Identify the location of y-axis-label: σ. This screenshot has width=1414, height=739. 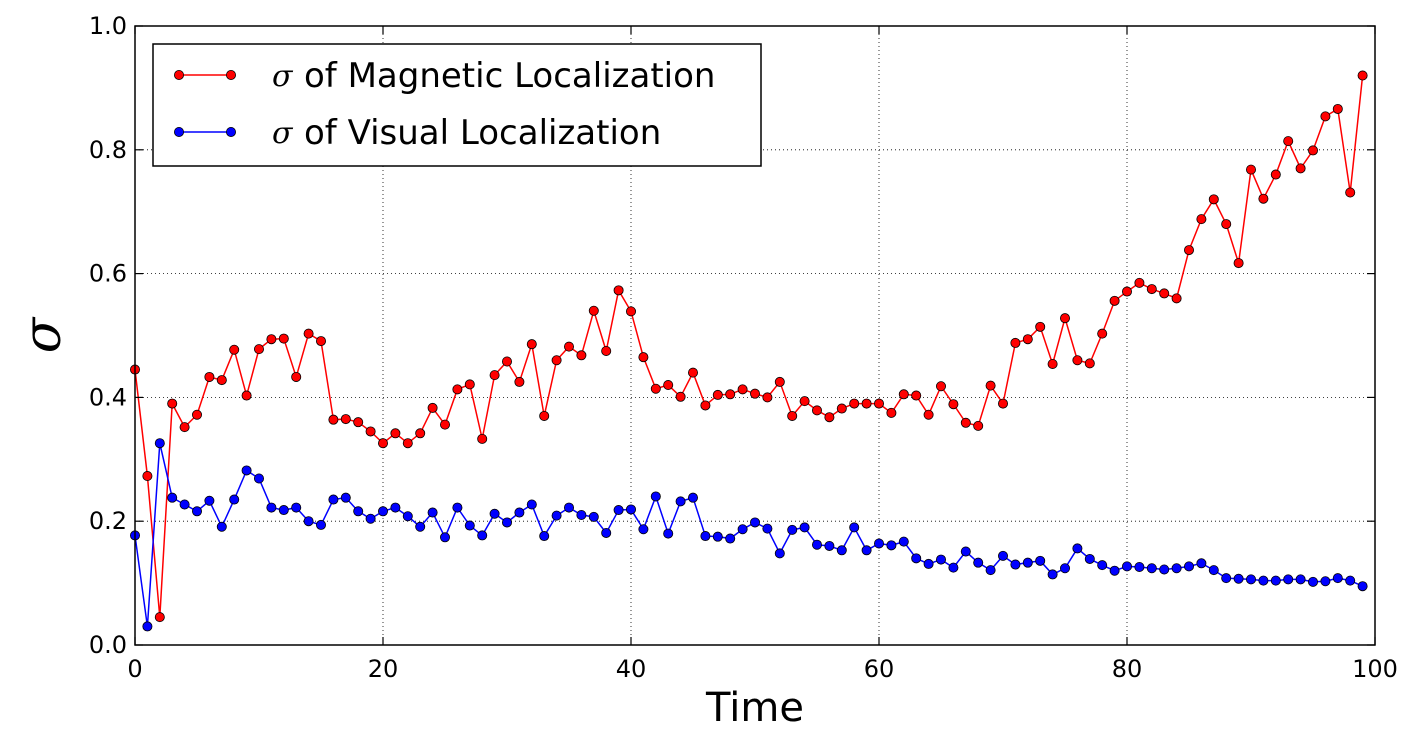
(43, 334).